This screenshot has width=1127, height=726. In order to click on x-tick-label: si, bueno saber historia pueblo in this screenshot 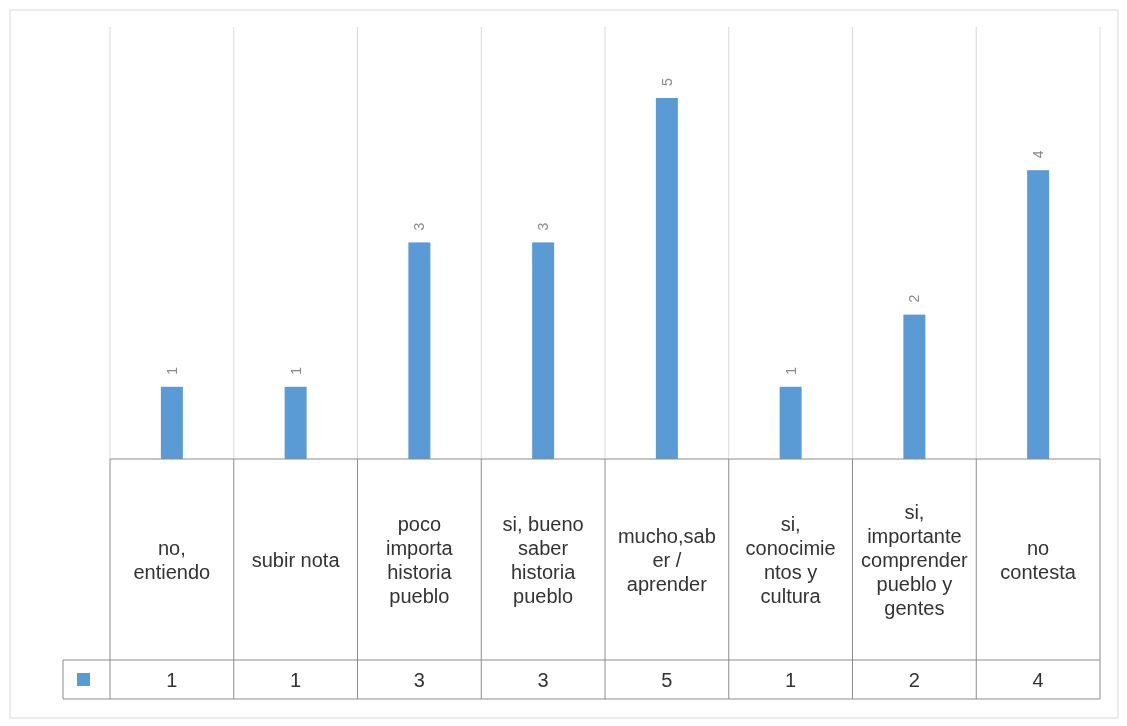, I will do `click(543, 559)`.